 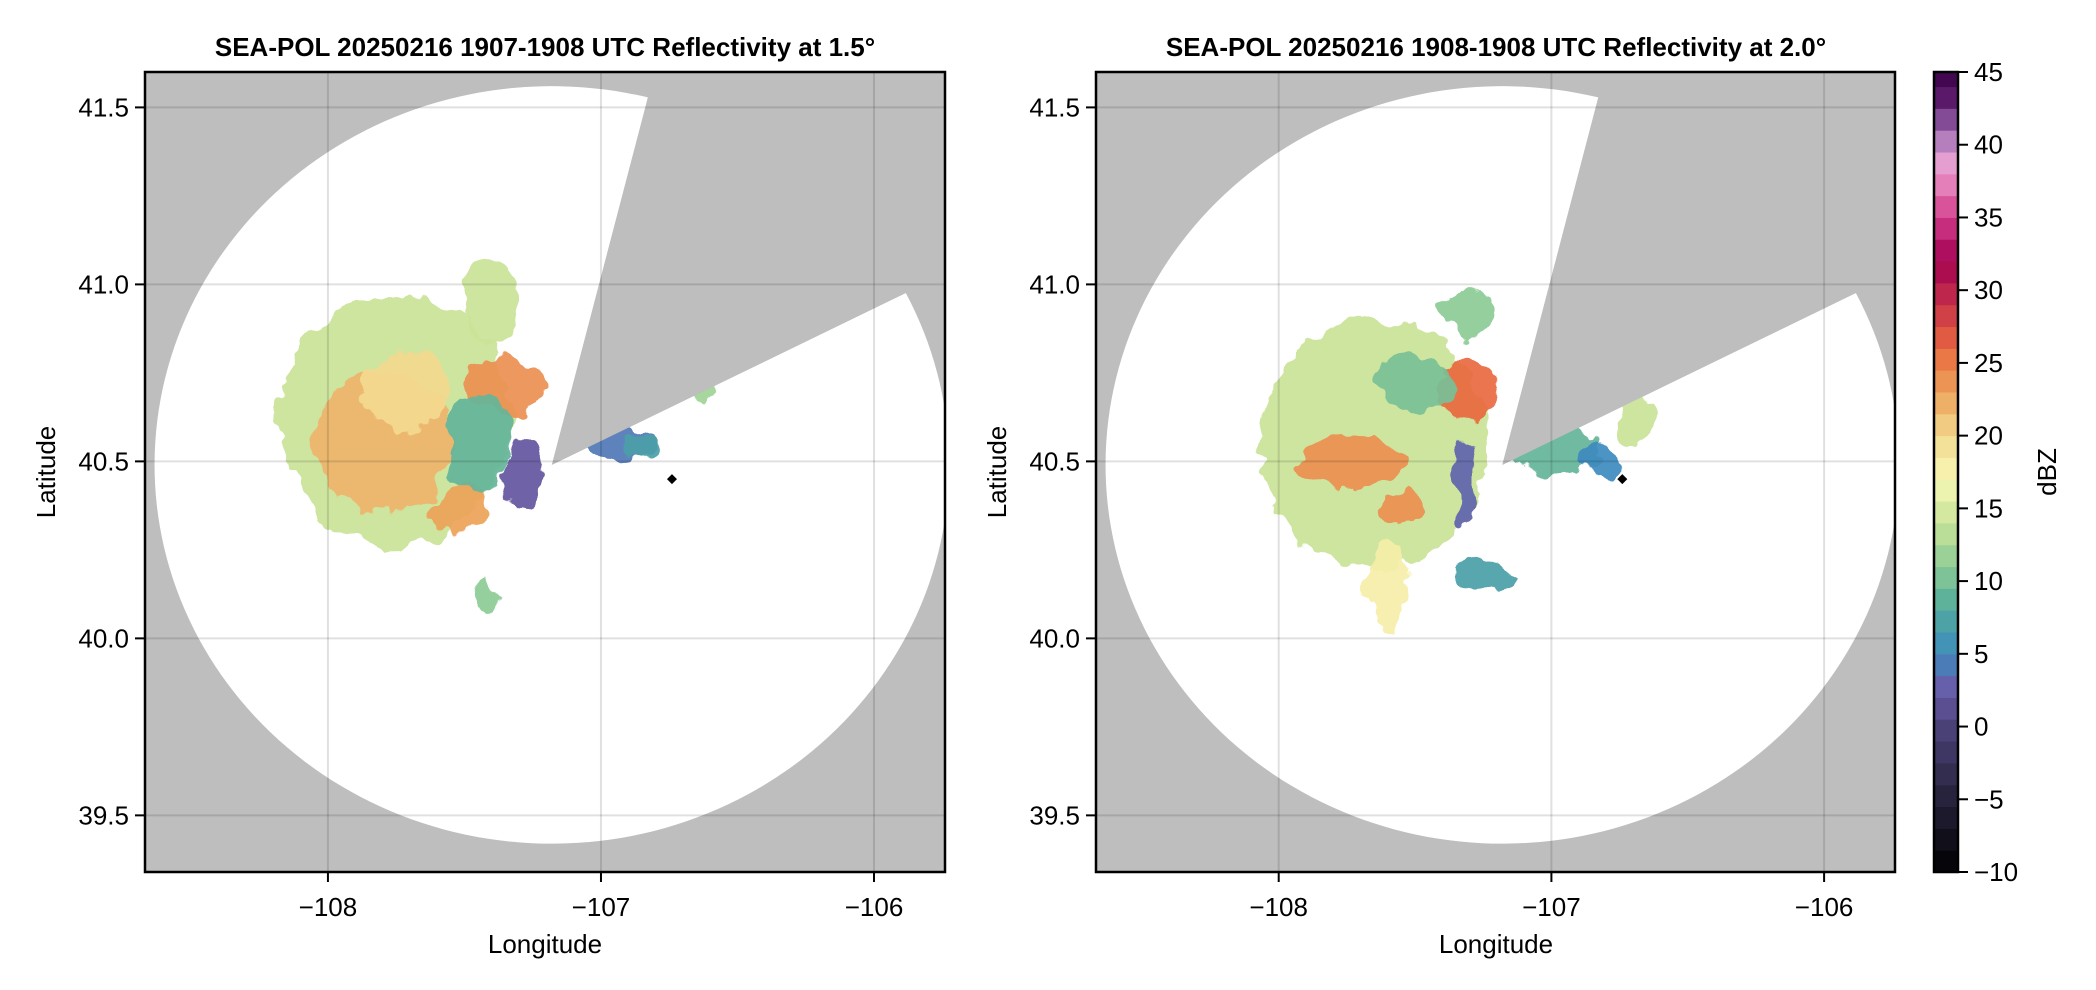 What do you see at coordinates (1988, 363) in the screenshot?
I see `colorbar-tick-label: 25` at bounding box center [1988, 363].